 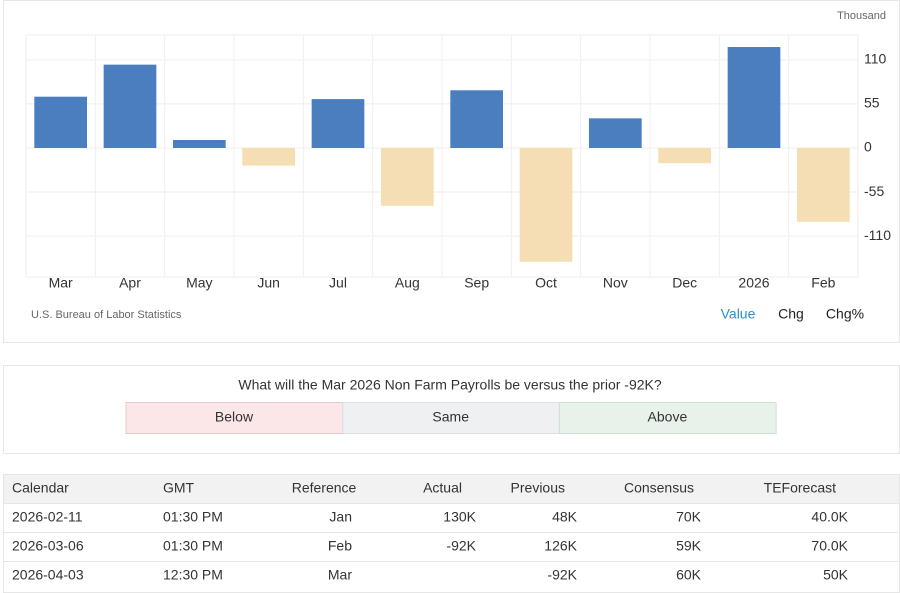 What do you see at coordinates (106, 315) in the screenshot?
I see `source: U.S. Bureau of Labor Statistics` at bounding box center [106, 315].